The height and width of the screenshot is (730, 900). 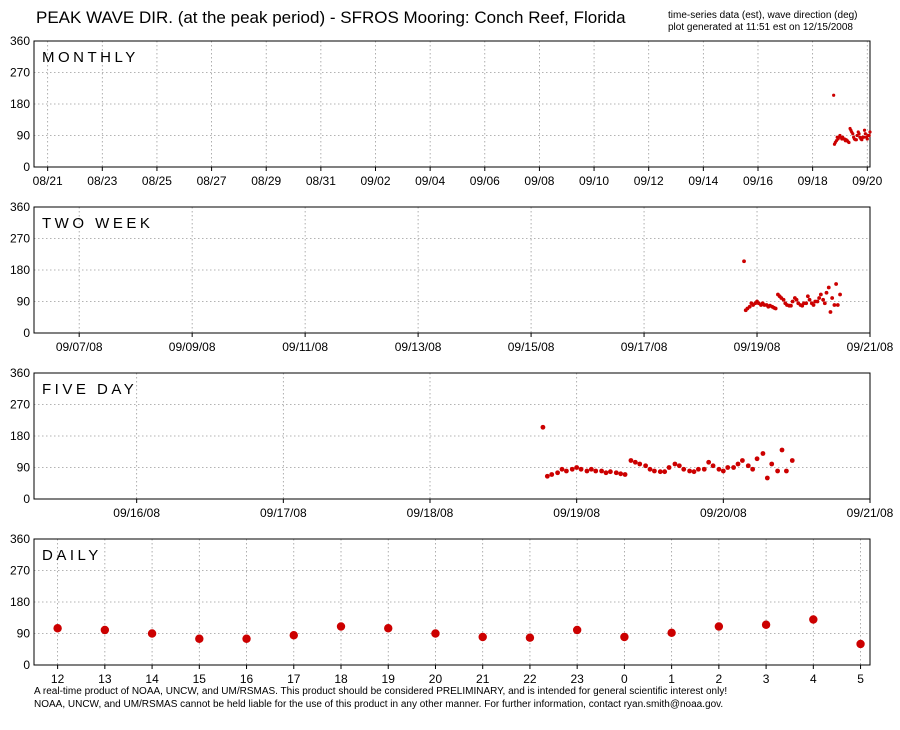 What do you see at coordinates (341, 679) in the screenshot?
I see `x-tick-label: 18` at bounding box center [341, 679].